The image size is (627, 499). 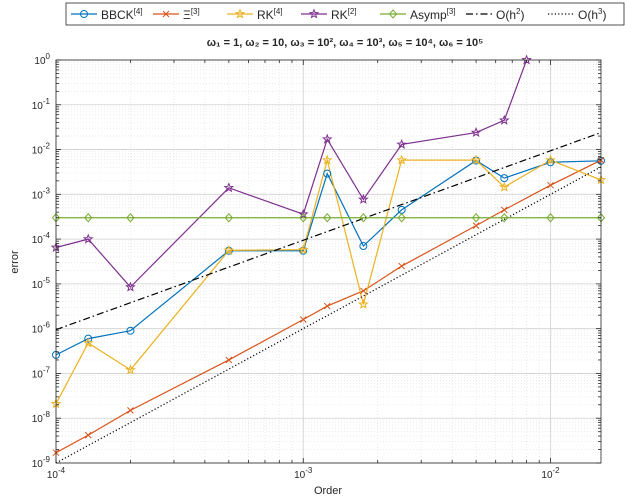 I want to click on y-tick-label: 10⁻⁷, so click(x=41, y=372).